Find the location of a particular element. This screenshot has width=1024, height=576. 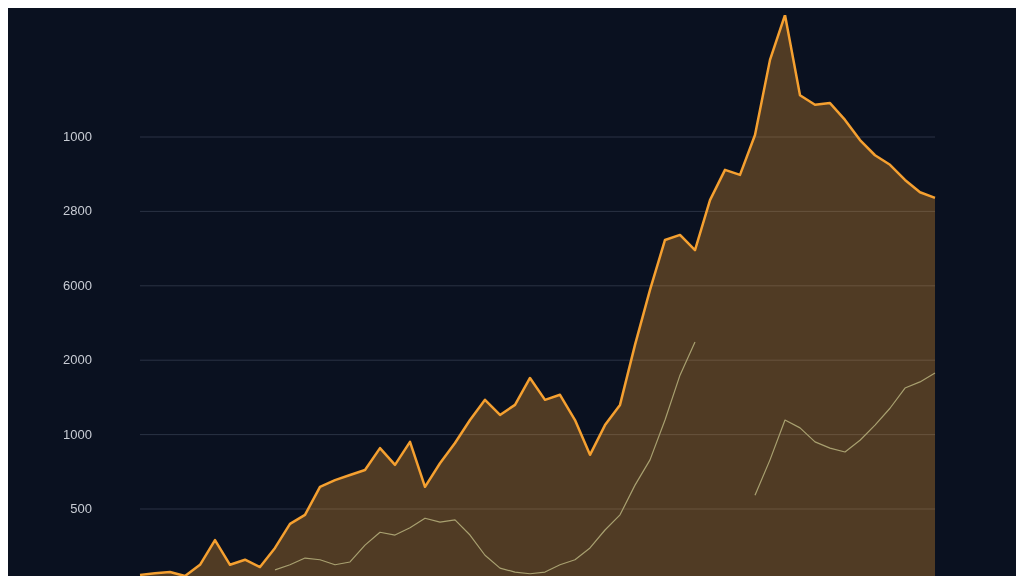

text: 6000 is located at coordinates (77, 285).